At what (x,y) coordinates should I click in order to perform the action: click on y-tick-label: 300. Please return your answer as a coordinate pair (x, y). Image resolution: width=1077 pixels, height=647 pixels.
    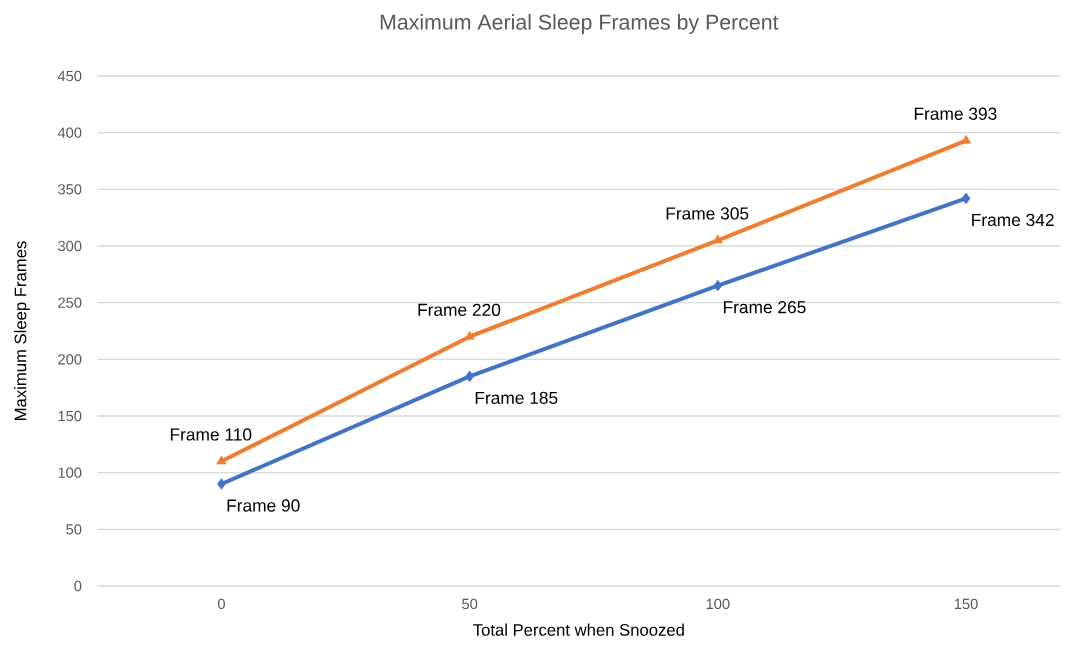
    Looking at the image, I should click on (70, 246).